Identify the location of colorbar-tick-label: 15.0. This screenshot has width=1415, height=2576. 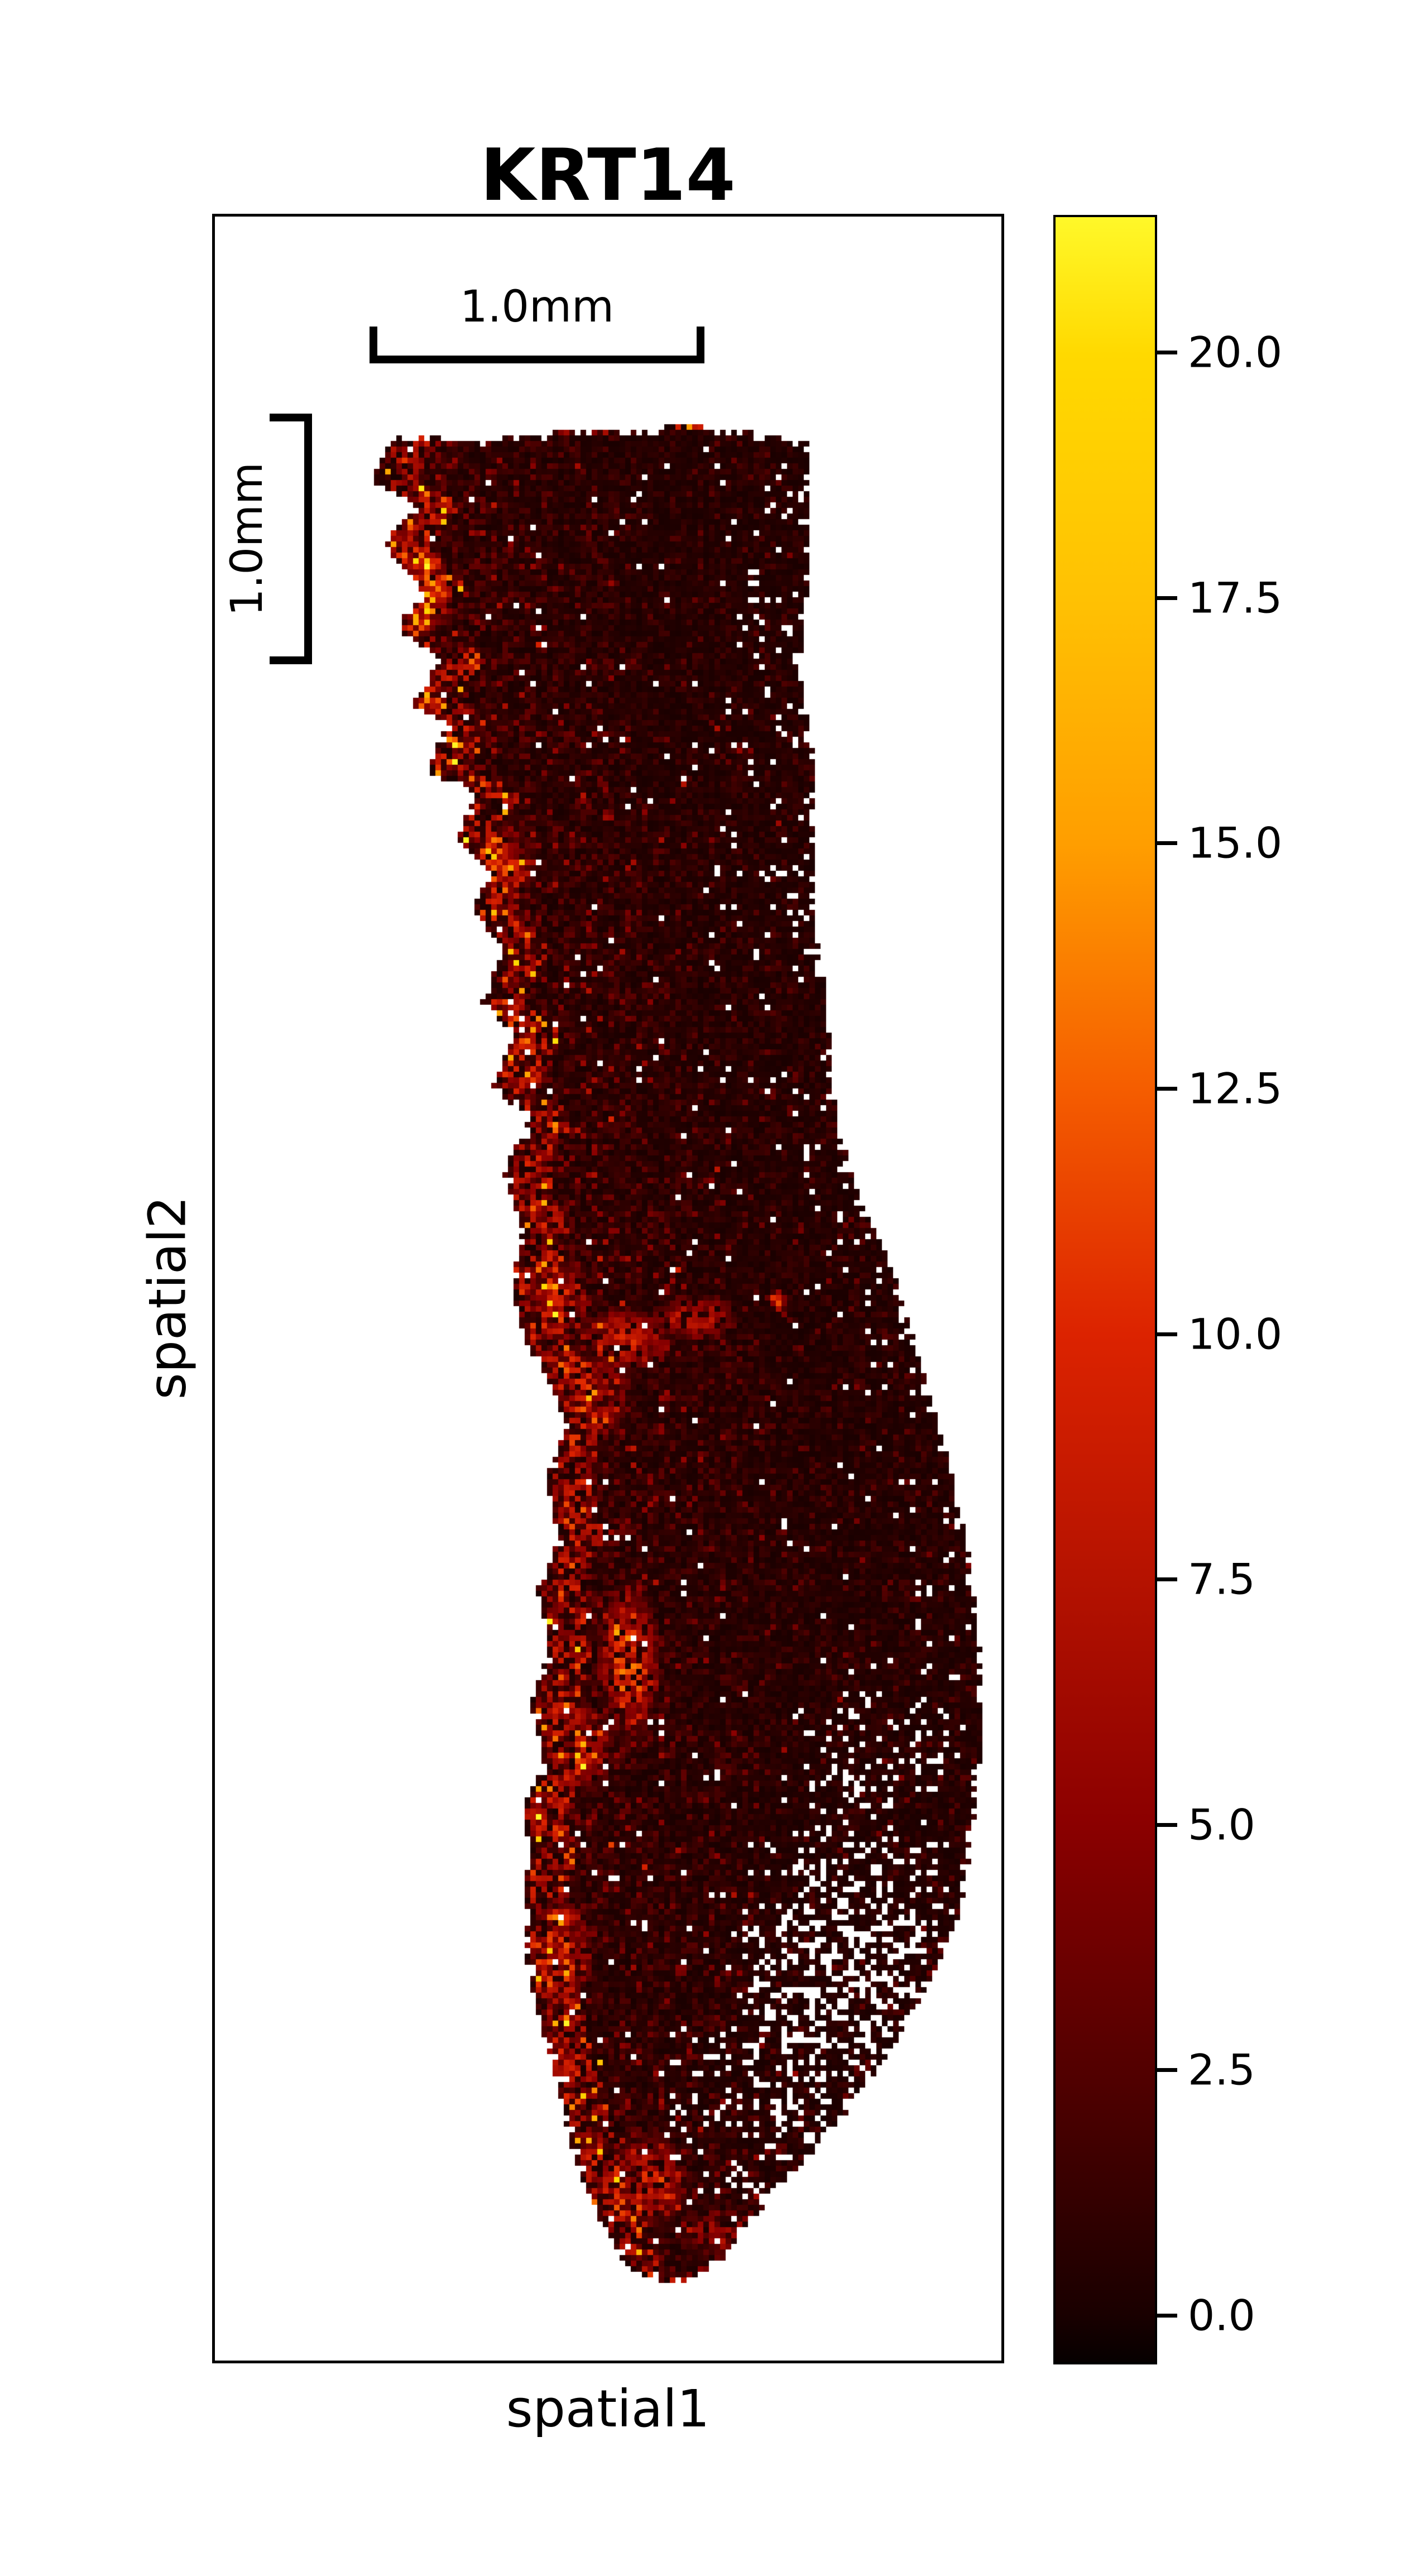
(1235, 843).